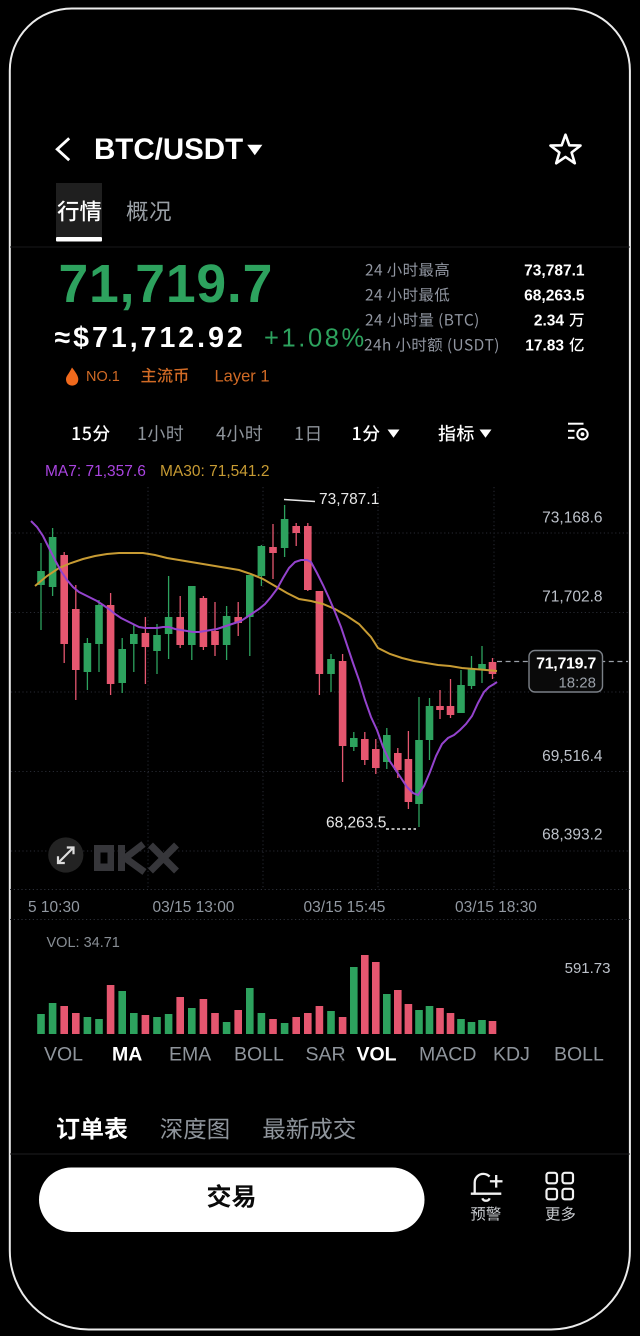  I want to click on svg-text: 03/15 18:30, so click(496, 907).